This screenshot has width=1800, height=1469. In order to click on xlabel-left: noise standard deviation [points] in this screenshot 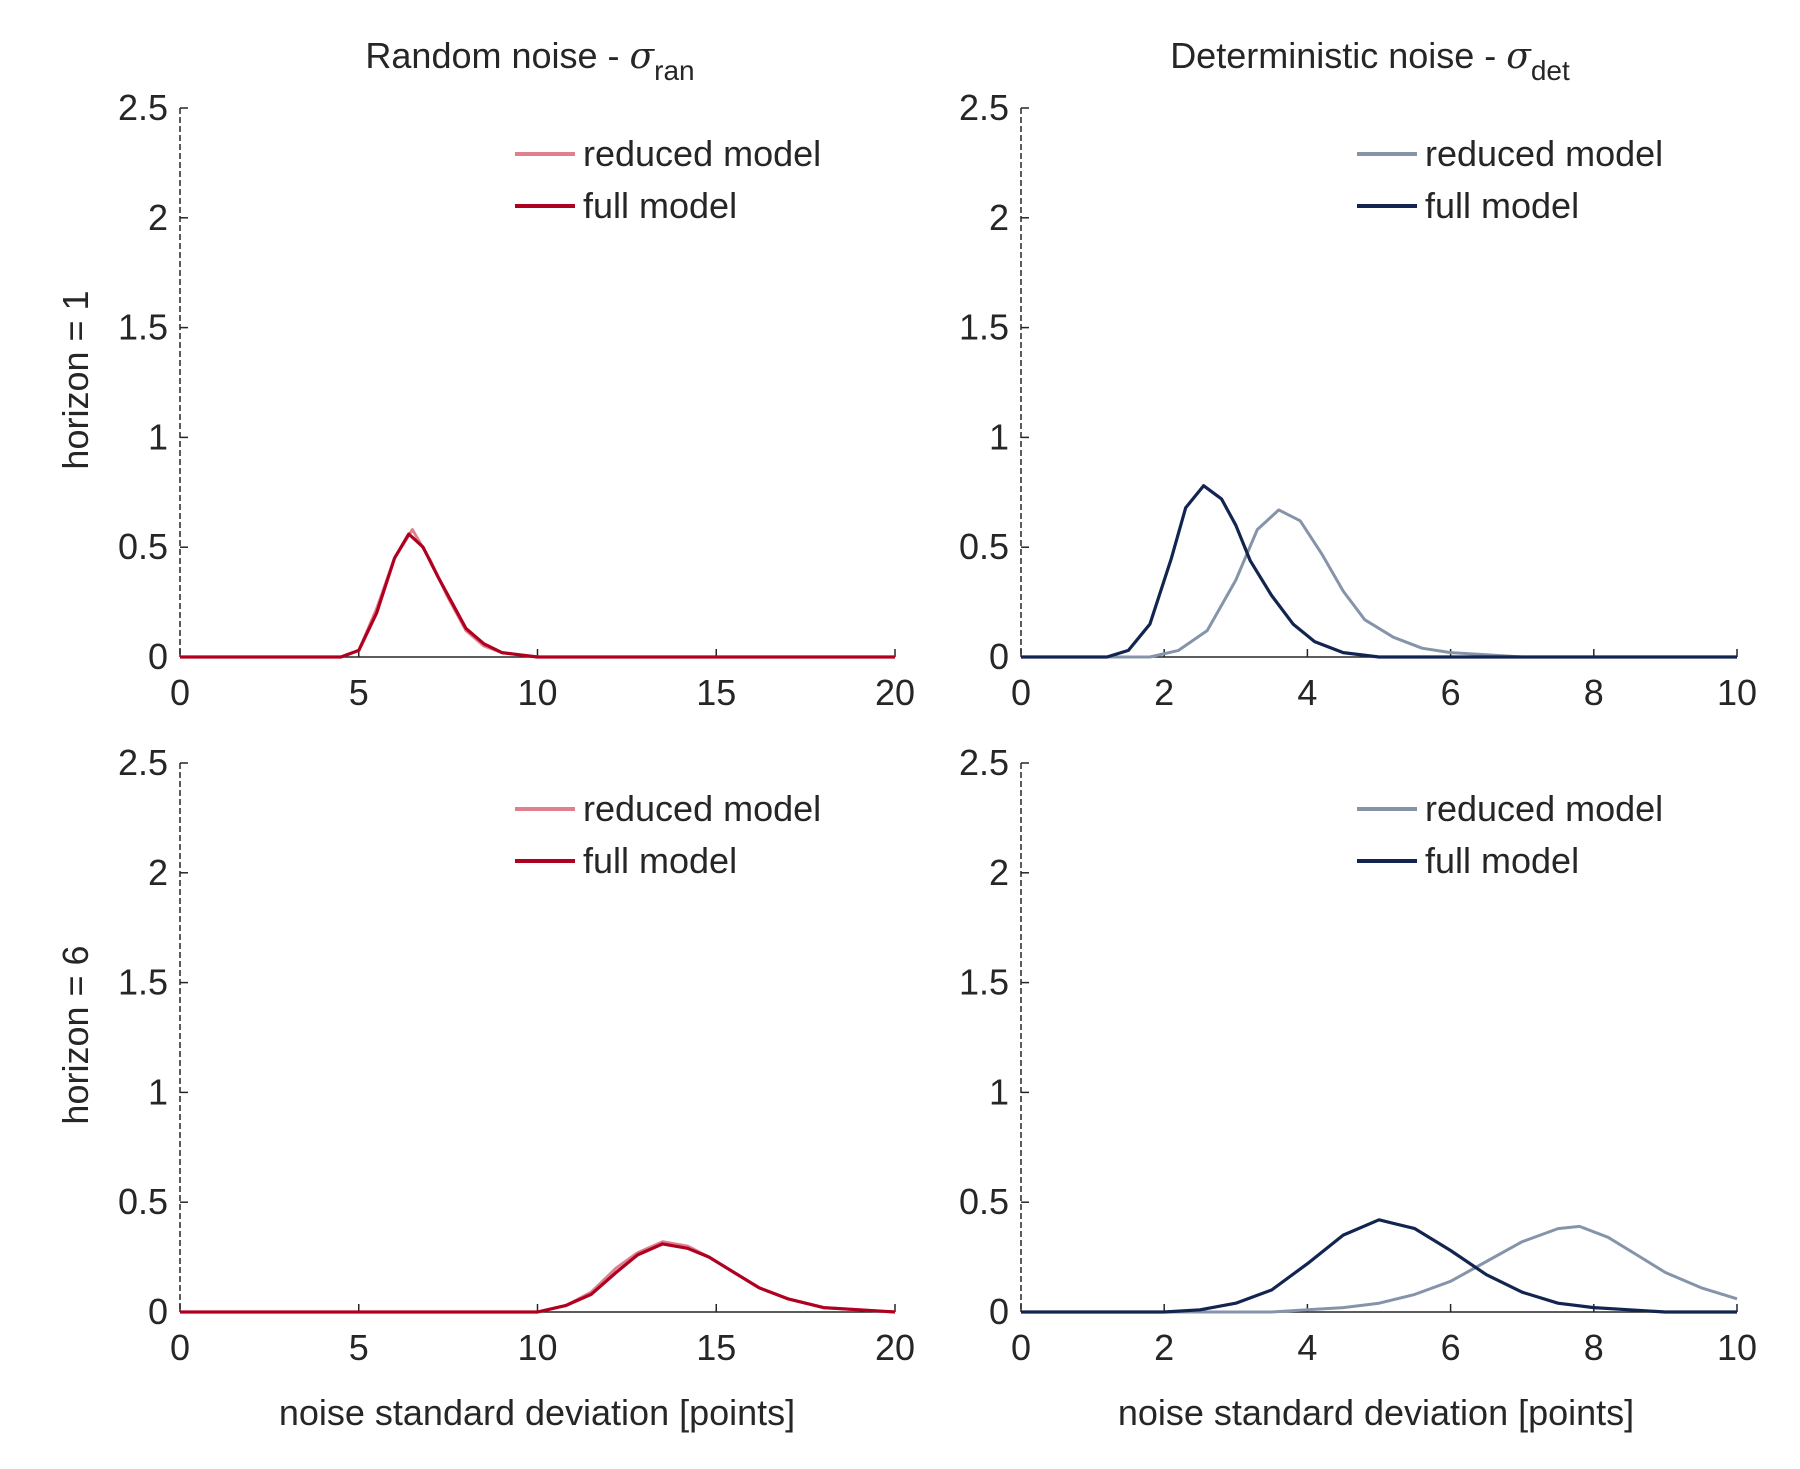, I will do `click(537, 1412)`.